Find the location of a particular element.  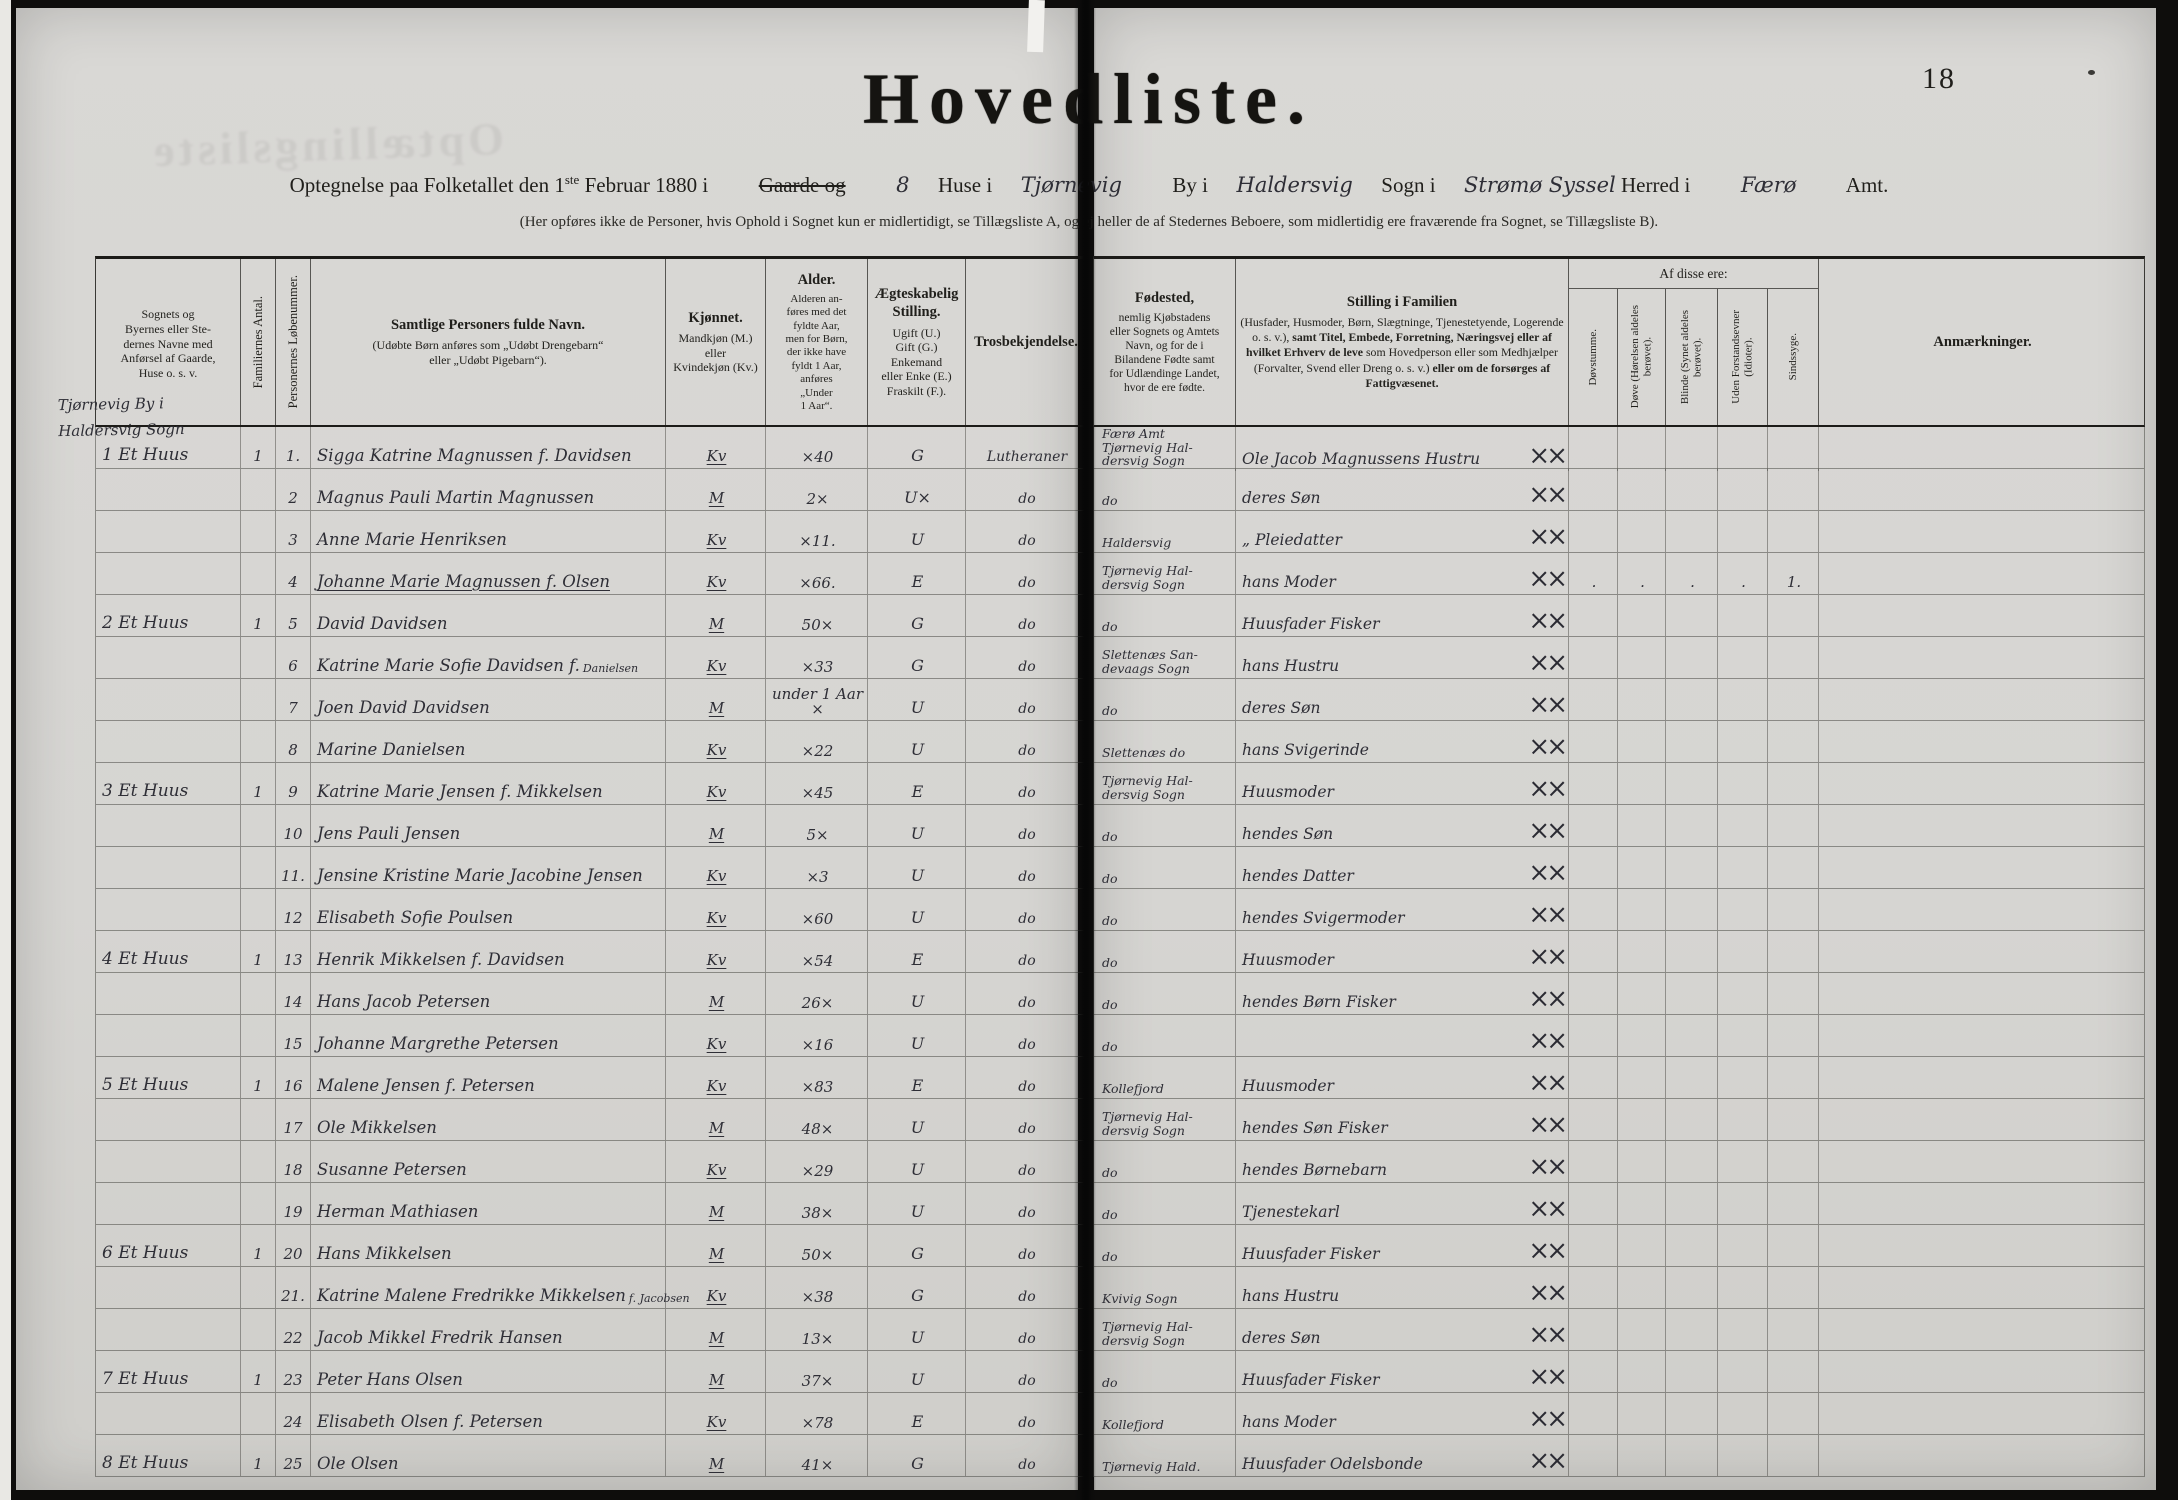

page-number: 18 is located at coordinates (1939, 78).